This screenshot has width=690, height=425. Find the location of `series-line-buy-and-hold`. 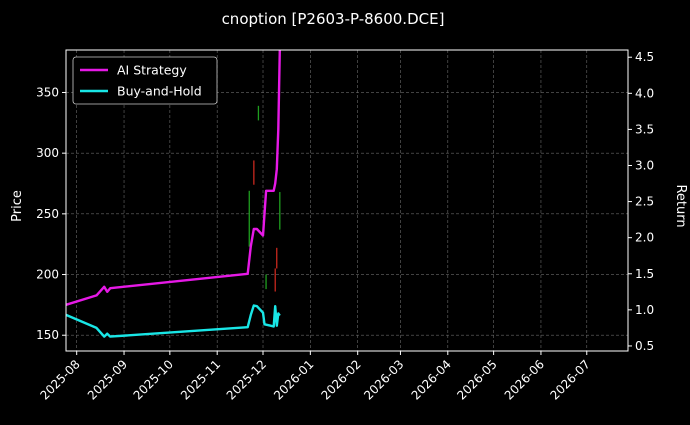

series-line-buy-and-hold is located at coordinates (173, 321).